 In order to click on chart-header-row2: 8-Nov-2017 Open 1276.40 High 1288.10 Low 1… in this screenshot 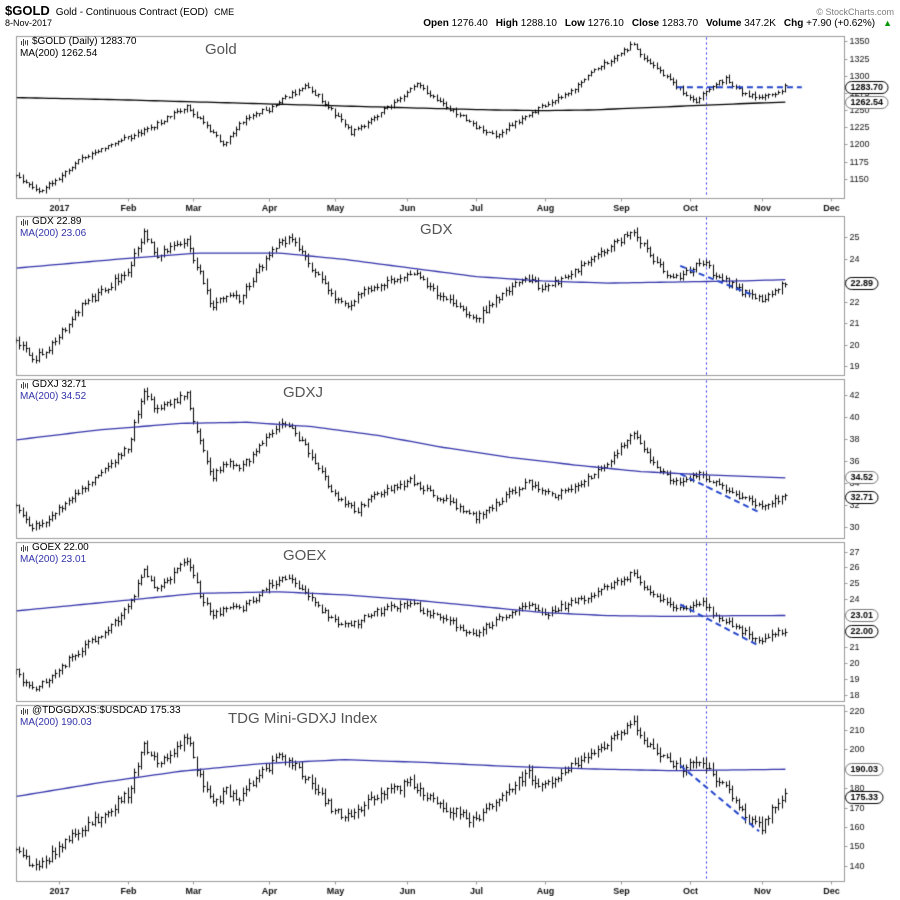, I will do `click(450, 26)`.